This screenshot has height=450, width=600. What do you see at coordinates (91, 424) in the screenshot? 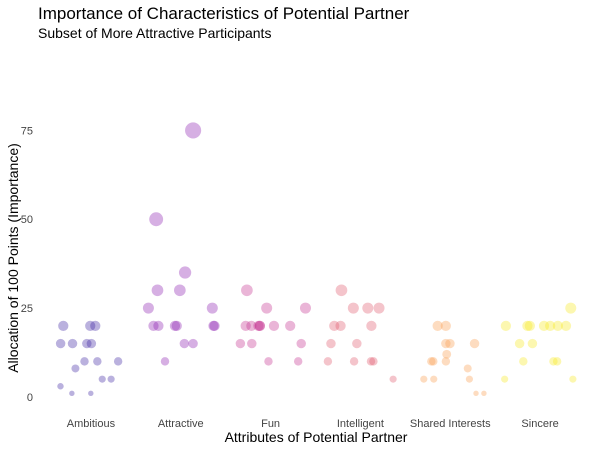
I see `x-tick-label: Ambitious` at bounding box center [91, 424].